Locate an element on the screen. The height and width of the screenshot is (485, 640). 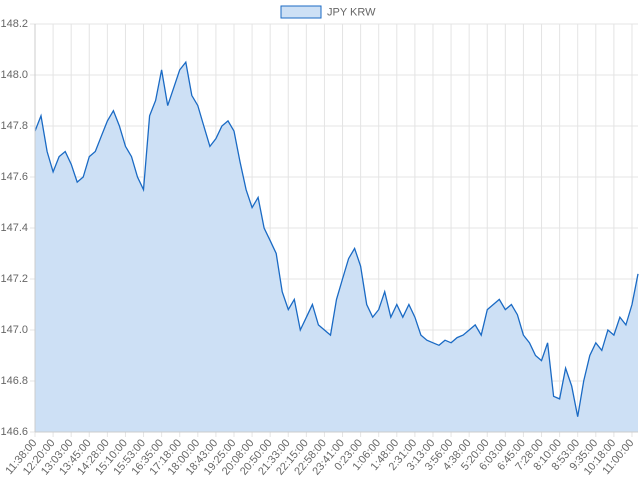
y-tick-label: 147.6 is located at coordinates (14, 177).